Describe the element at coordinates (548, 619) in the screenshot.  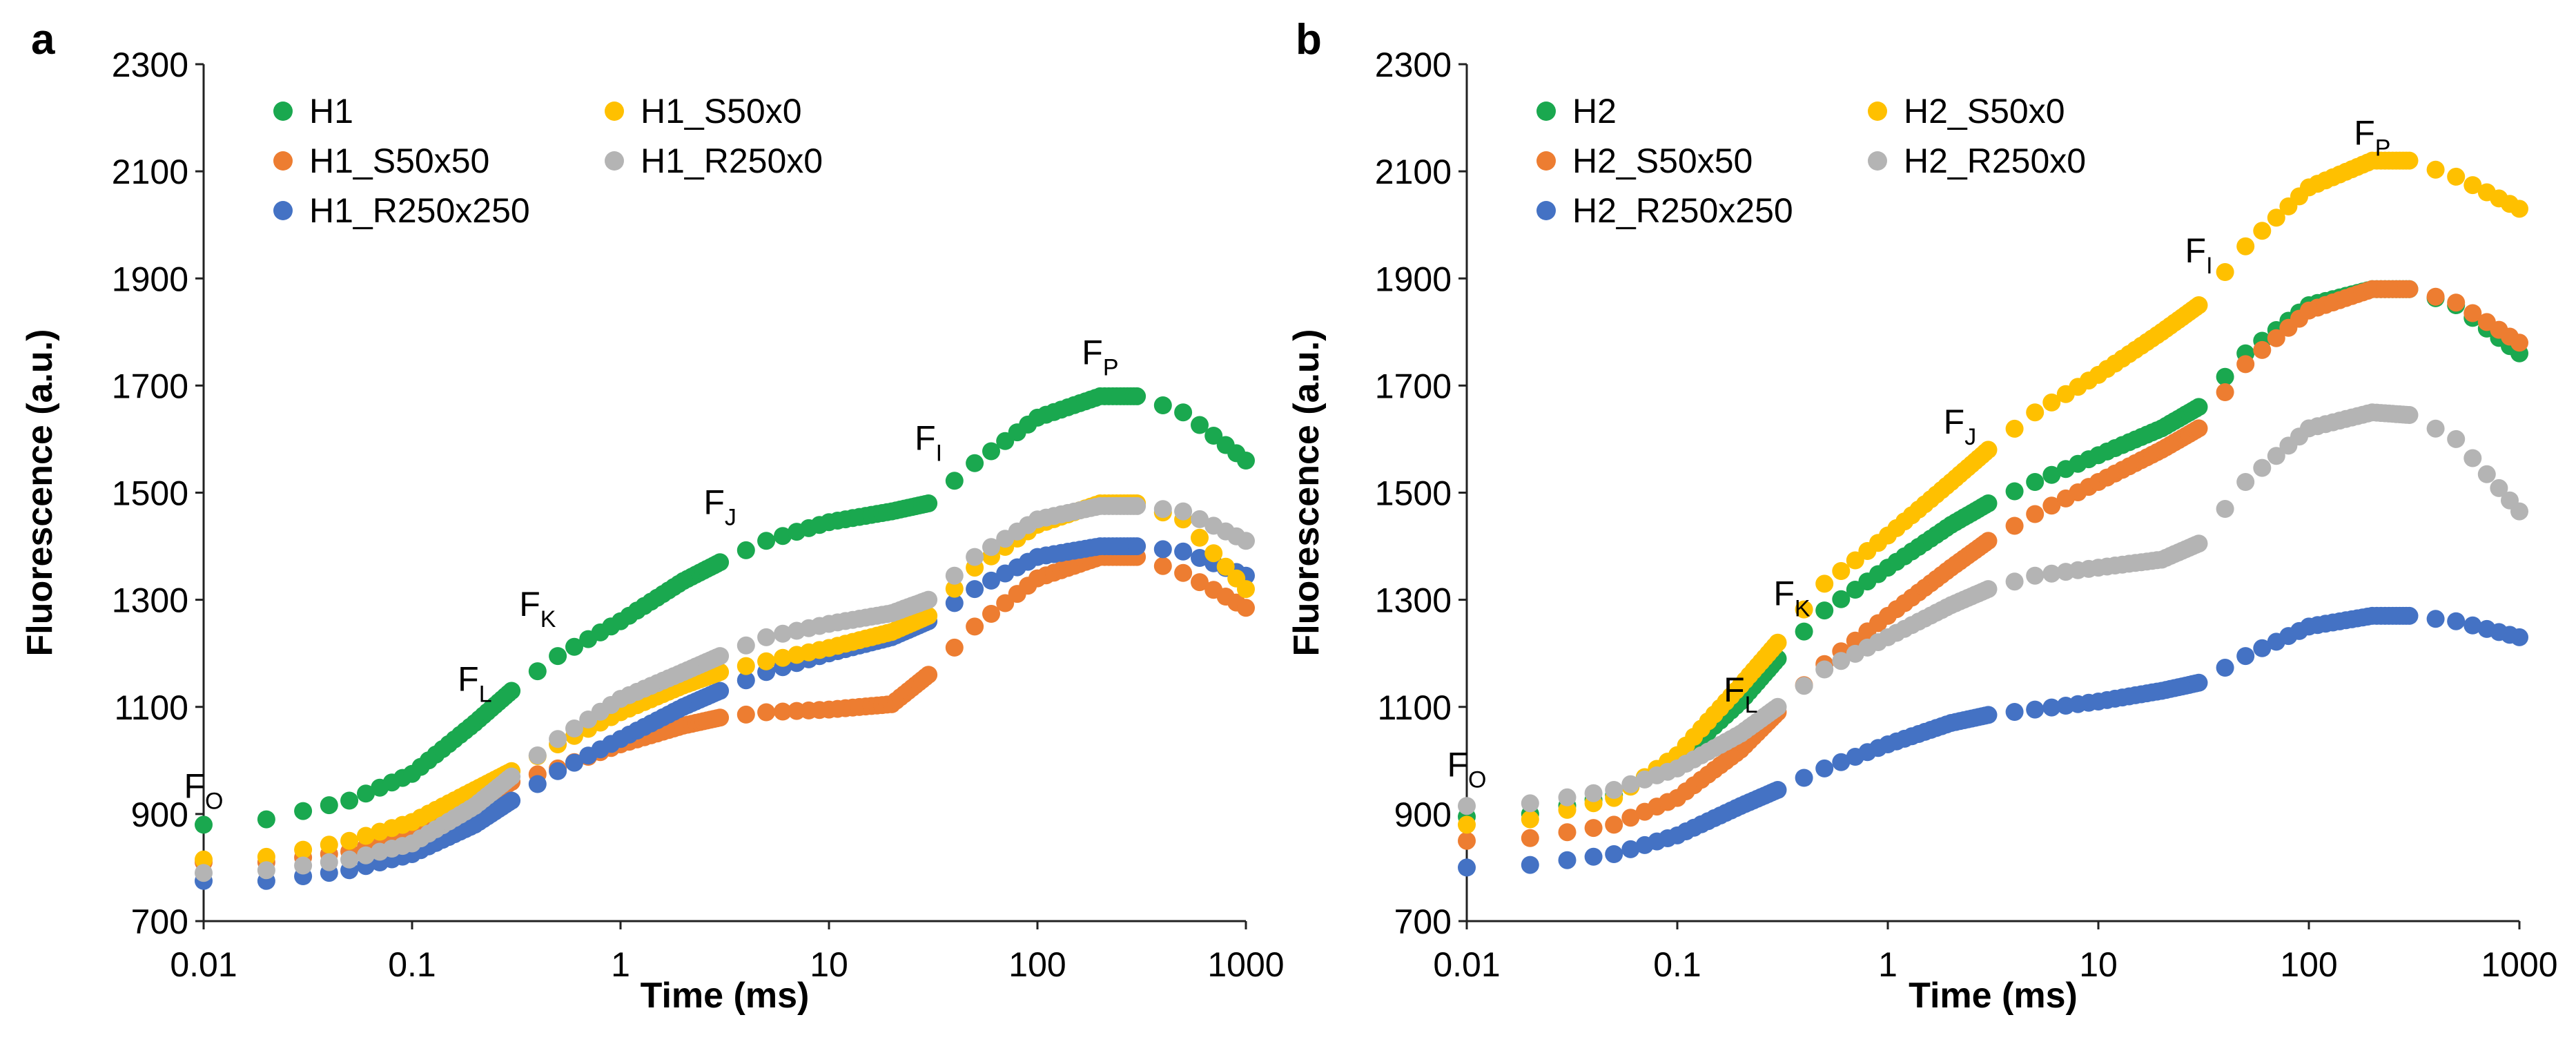
I see `annotation-subscript: K` at that location.